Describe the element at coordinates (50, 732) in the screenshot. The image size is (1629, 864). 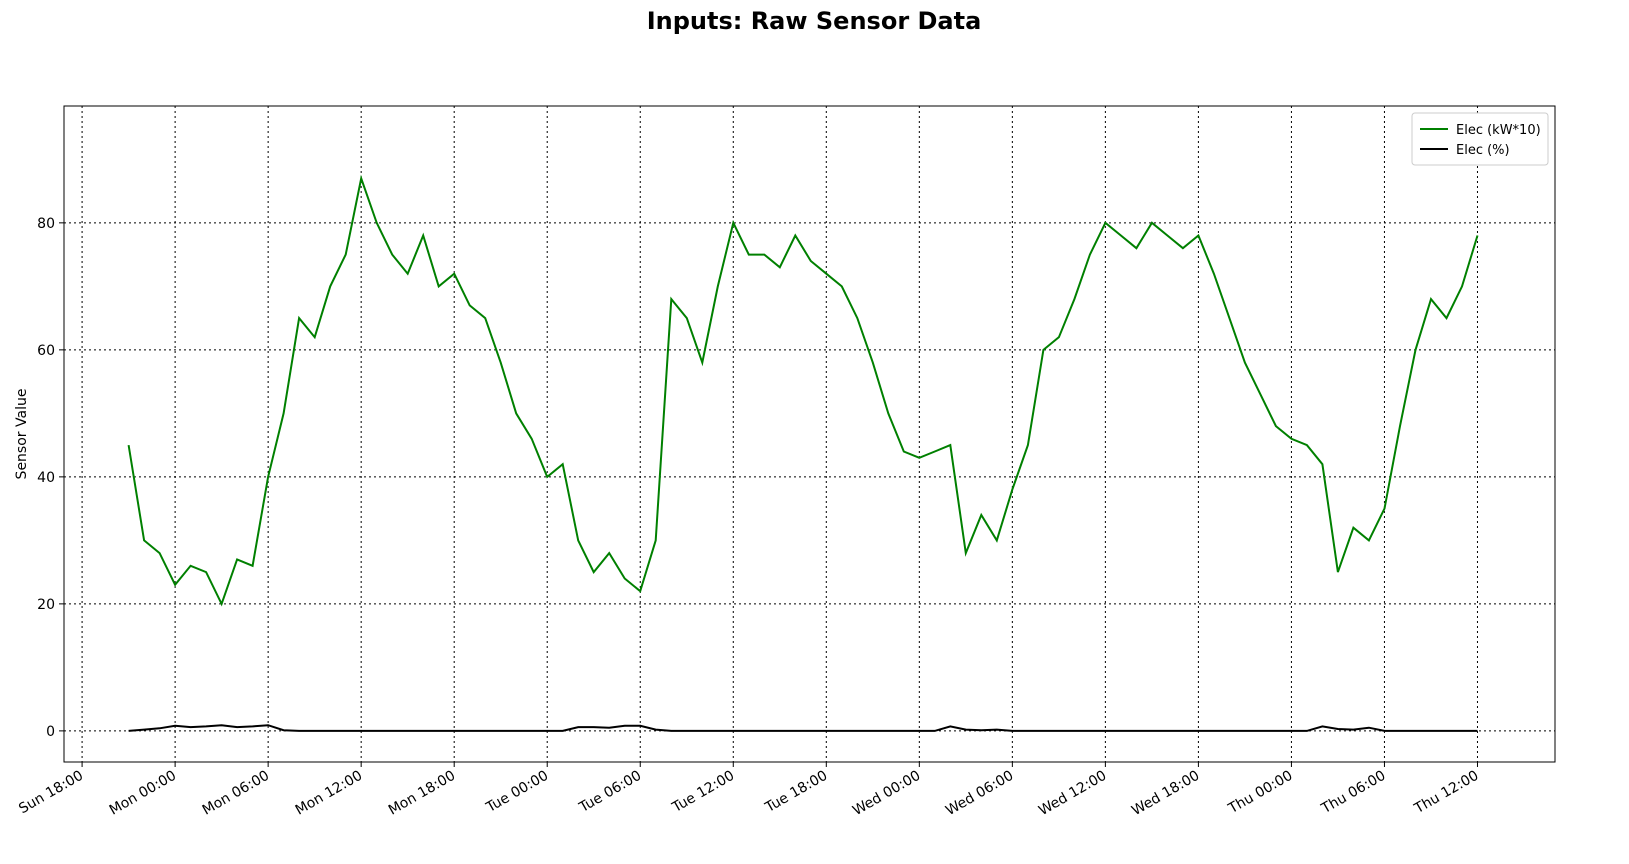
I see `y-tick-label: 0` at that location.